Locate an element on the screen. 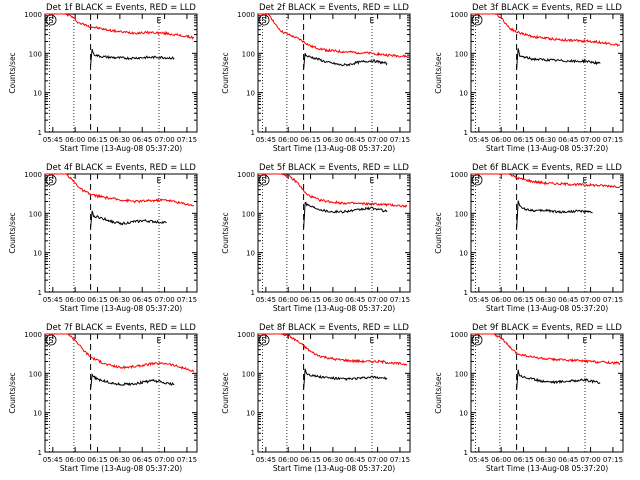 The height and width of the screenshot is (480, 640). chart-title: Det 8f BLACK = Events, RED = LLD is located at coordinates (334, 328).